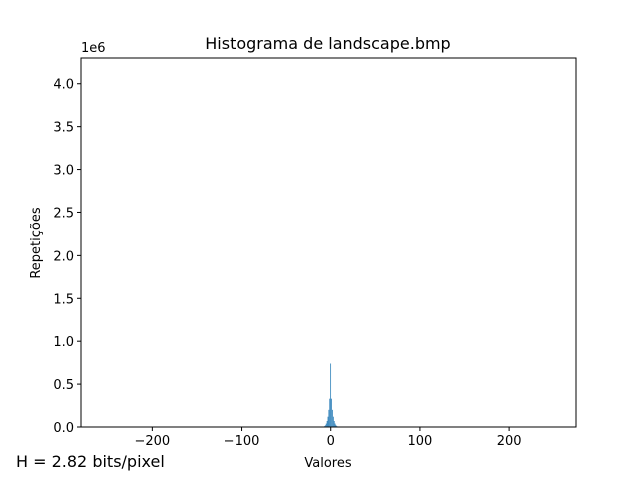 The width and height of the screenshot is (640, 480). Describe the element at coordinates (152, 441) in the screenshot. I see `x-tick-label: −200` at that location.